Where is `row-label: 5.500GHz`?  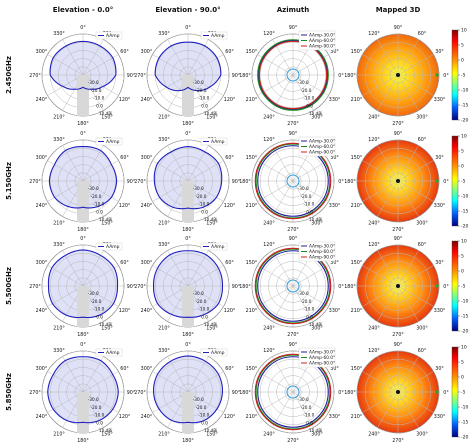 row-label: 5.500GHz is located at coordinates (9, 286).